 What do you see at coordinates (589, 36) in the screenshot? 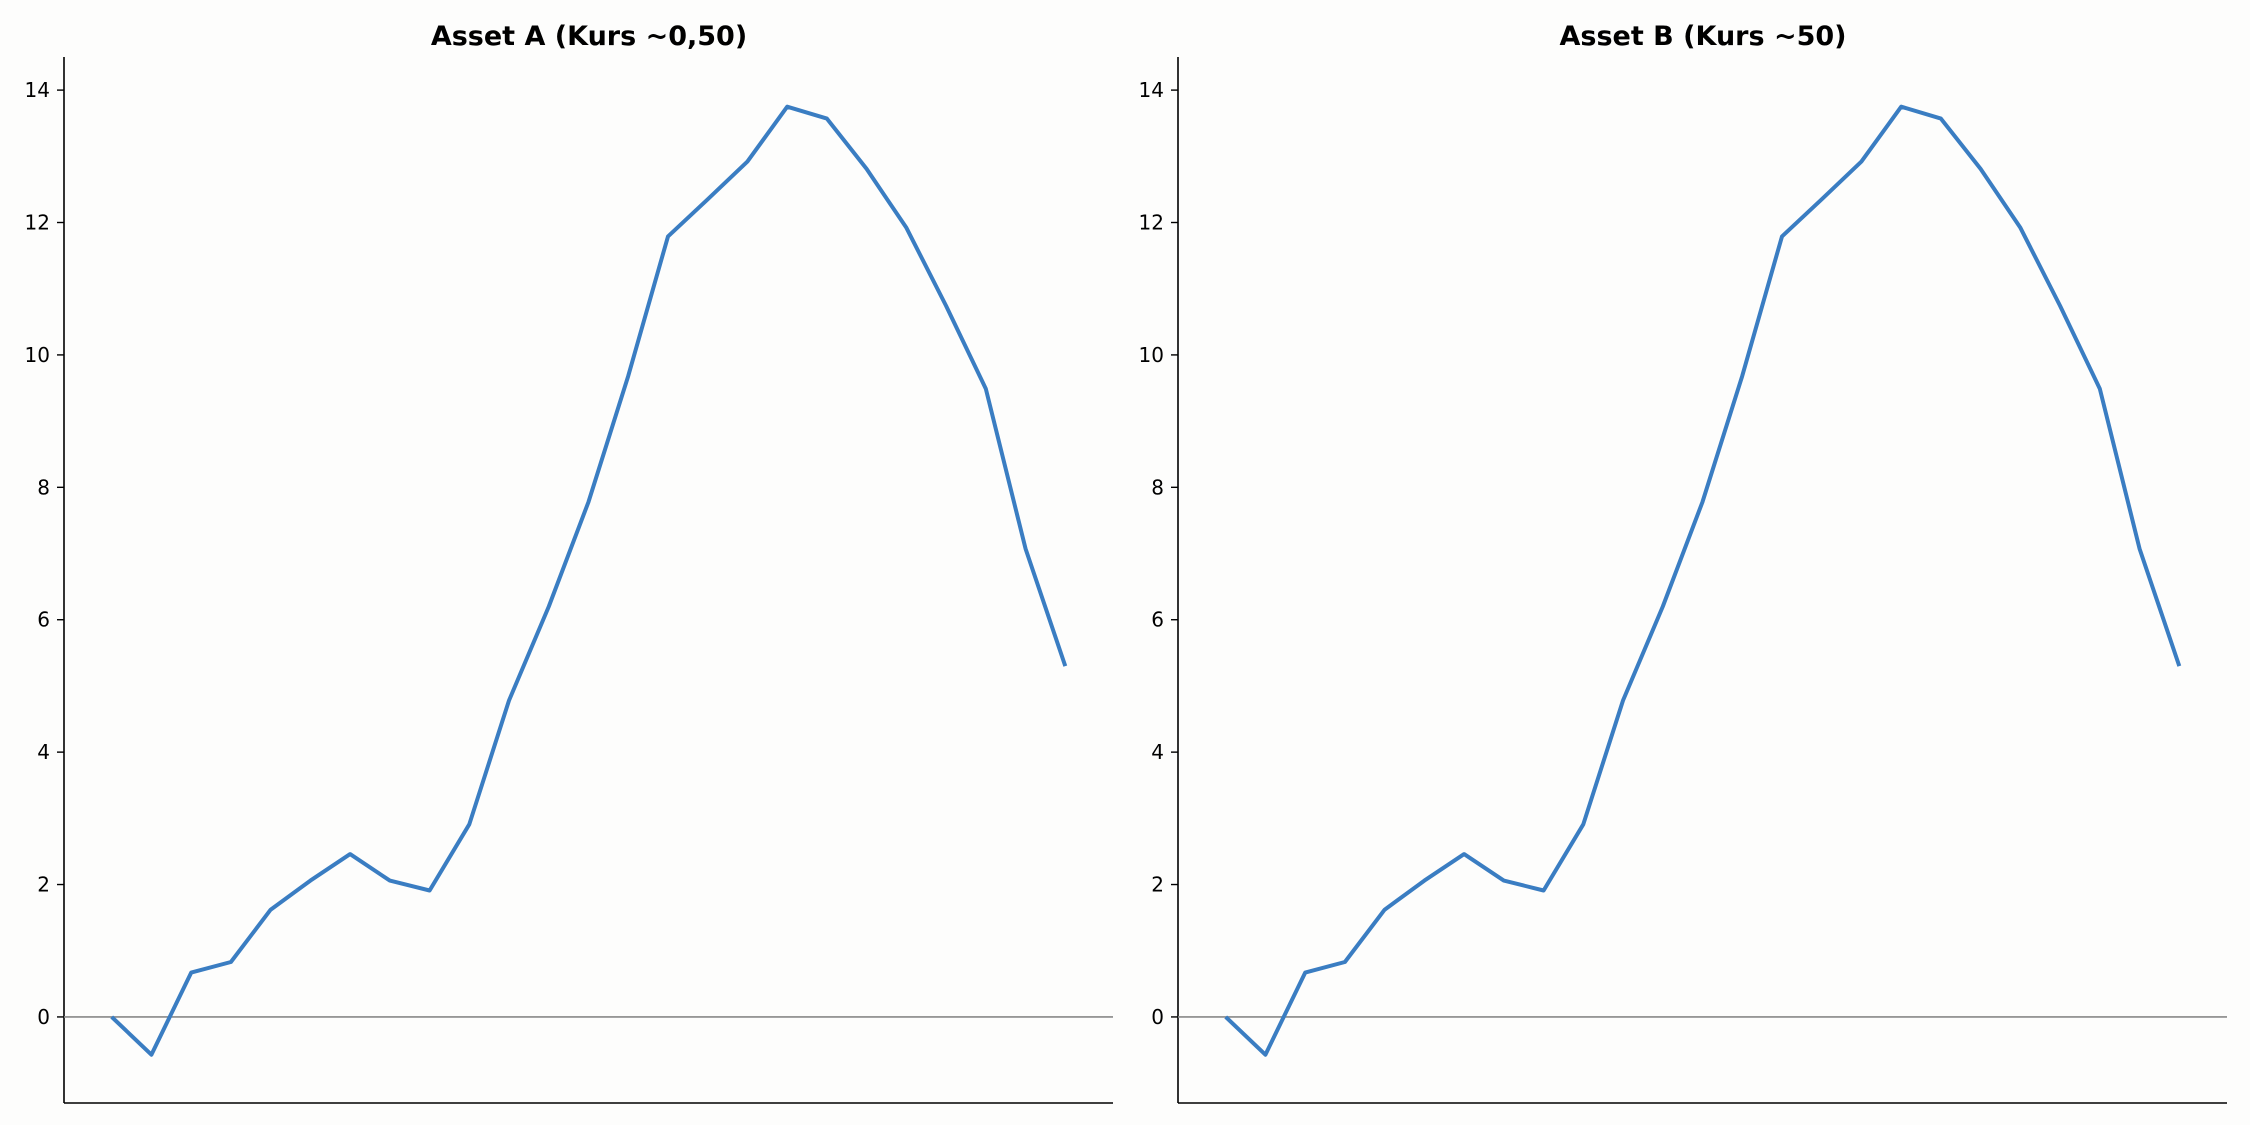
I see `chart-title-asset-a: Asset A (Kurs ~0,50)` at bounding box center [589, 36].